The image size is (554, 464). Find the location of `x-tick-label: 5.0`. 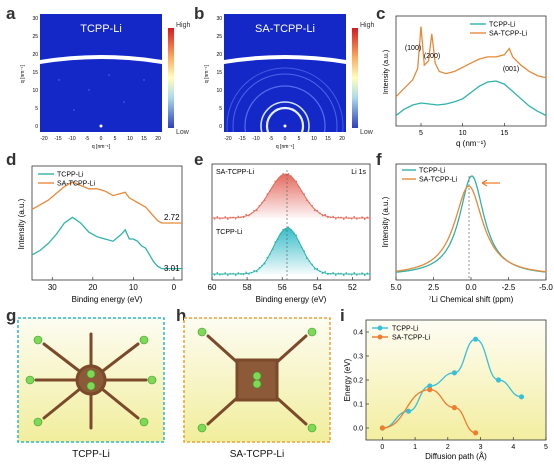

x-tick-label: 5.0 is located at coordinates (396, 287).